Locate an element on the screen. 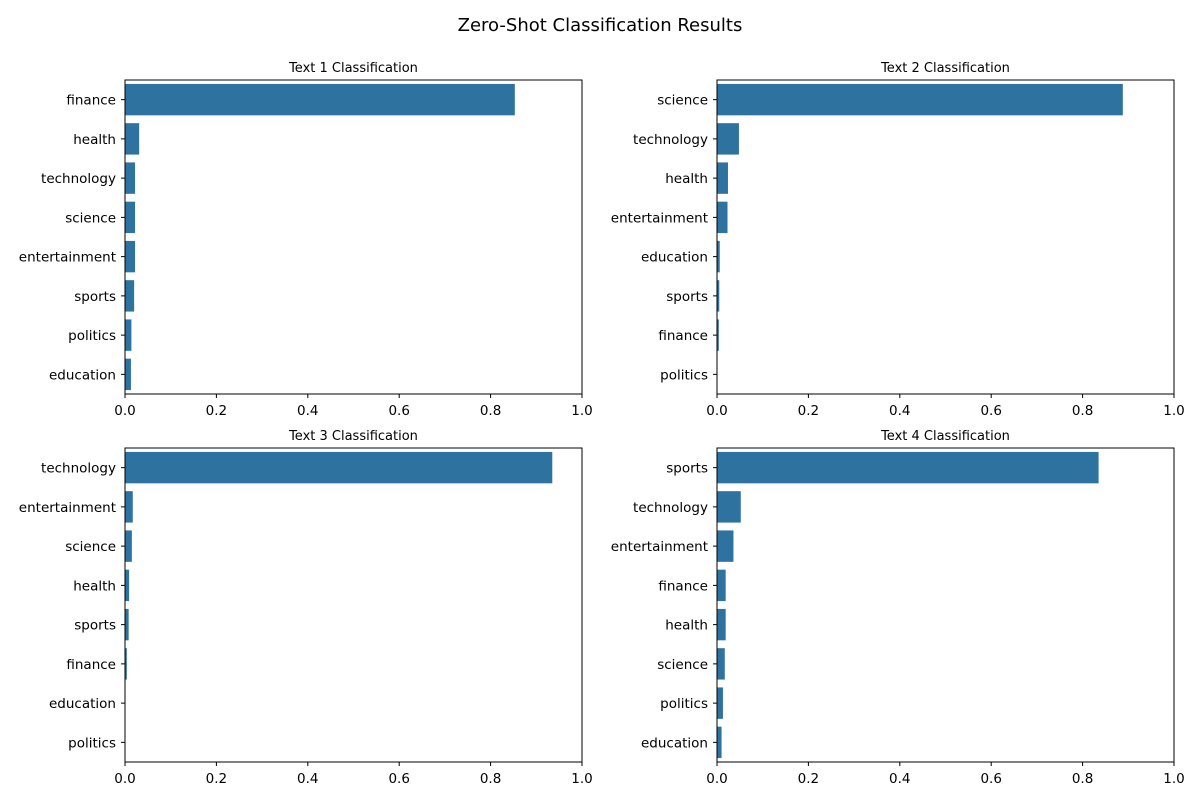 The width and height of the screenshot is (1200, 800). subplot-title: Text 1 Classification is located at coordinates (353, 68).